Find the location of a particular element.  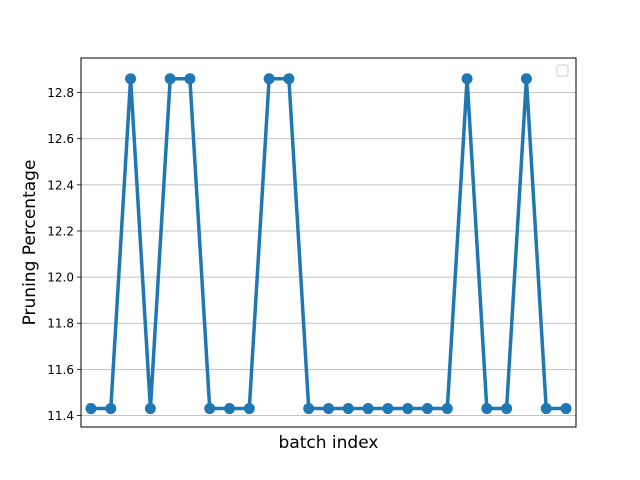

y-axis-label: Pruning Percentage is located at coordinates (30, 243).